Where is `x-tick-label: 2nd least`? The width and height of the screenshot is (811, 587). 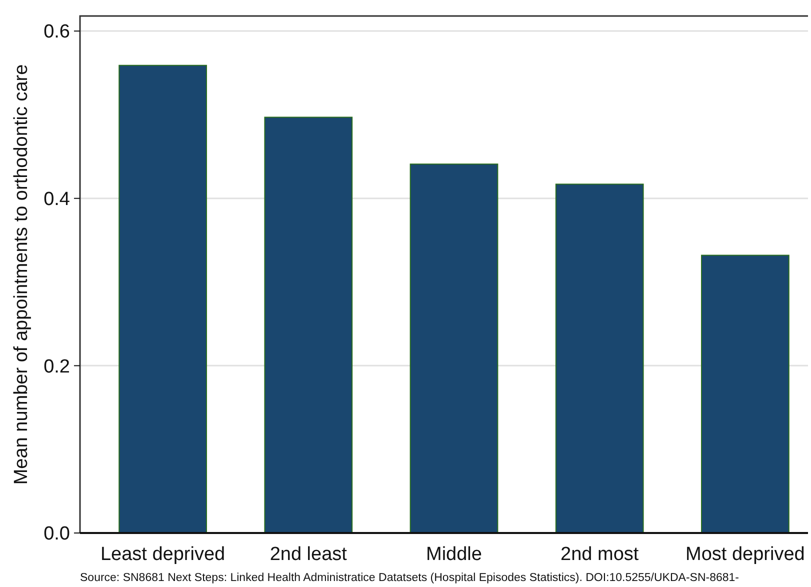 x-tick-label: 2nd least is located at coordinates (309, 554).